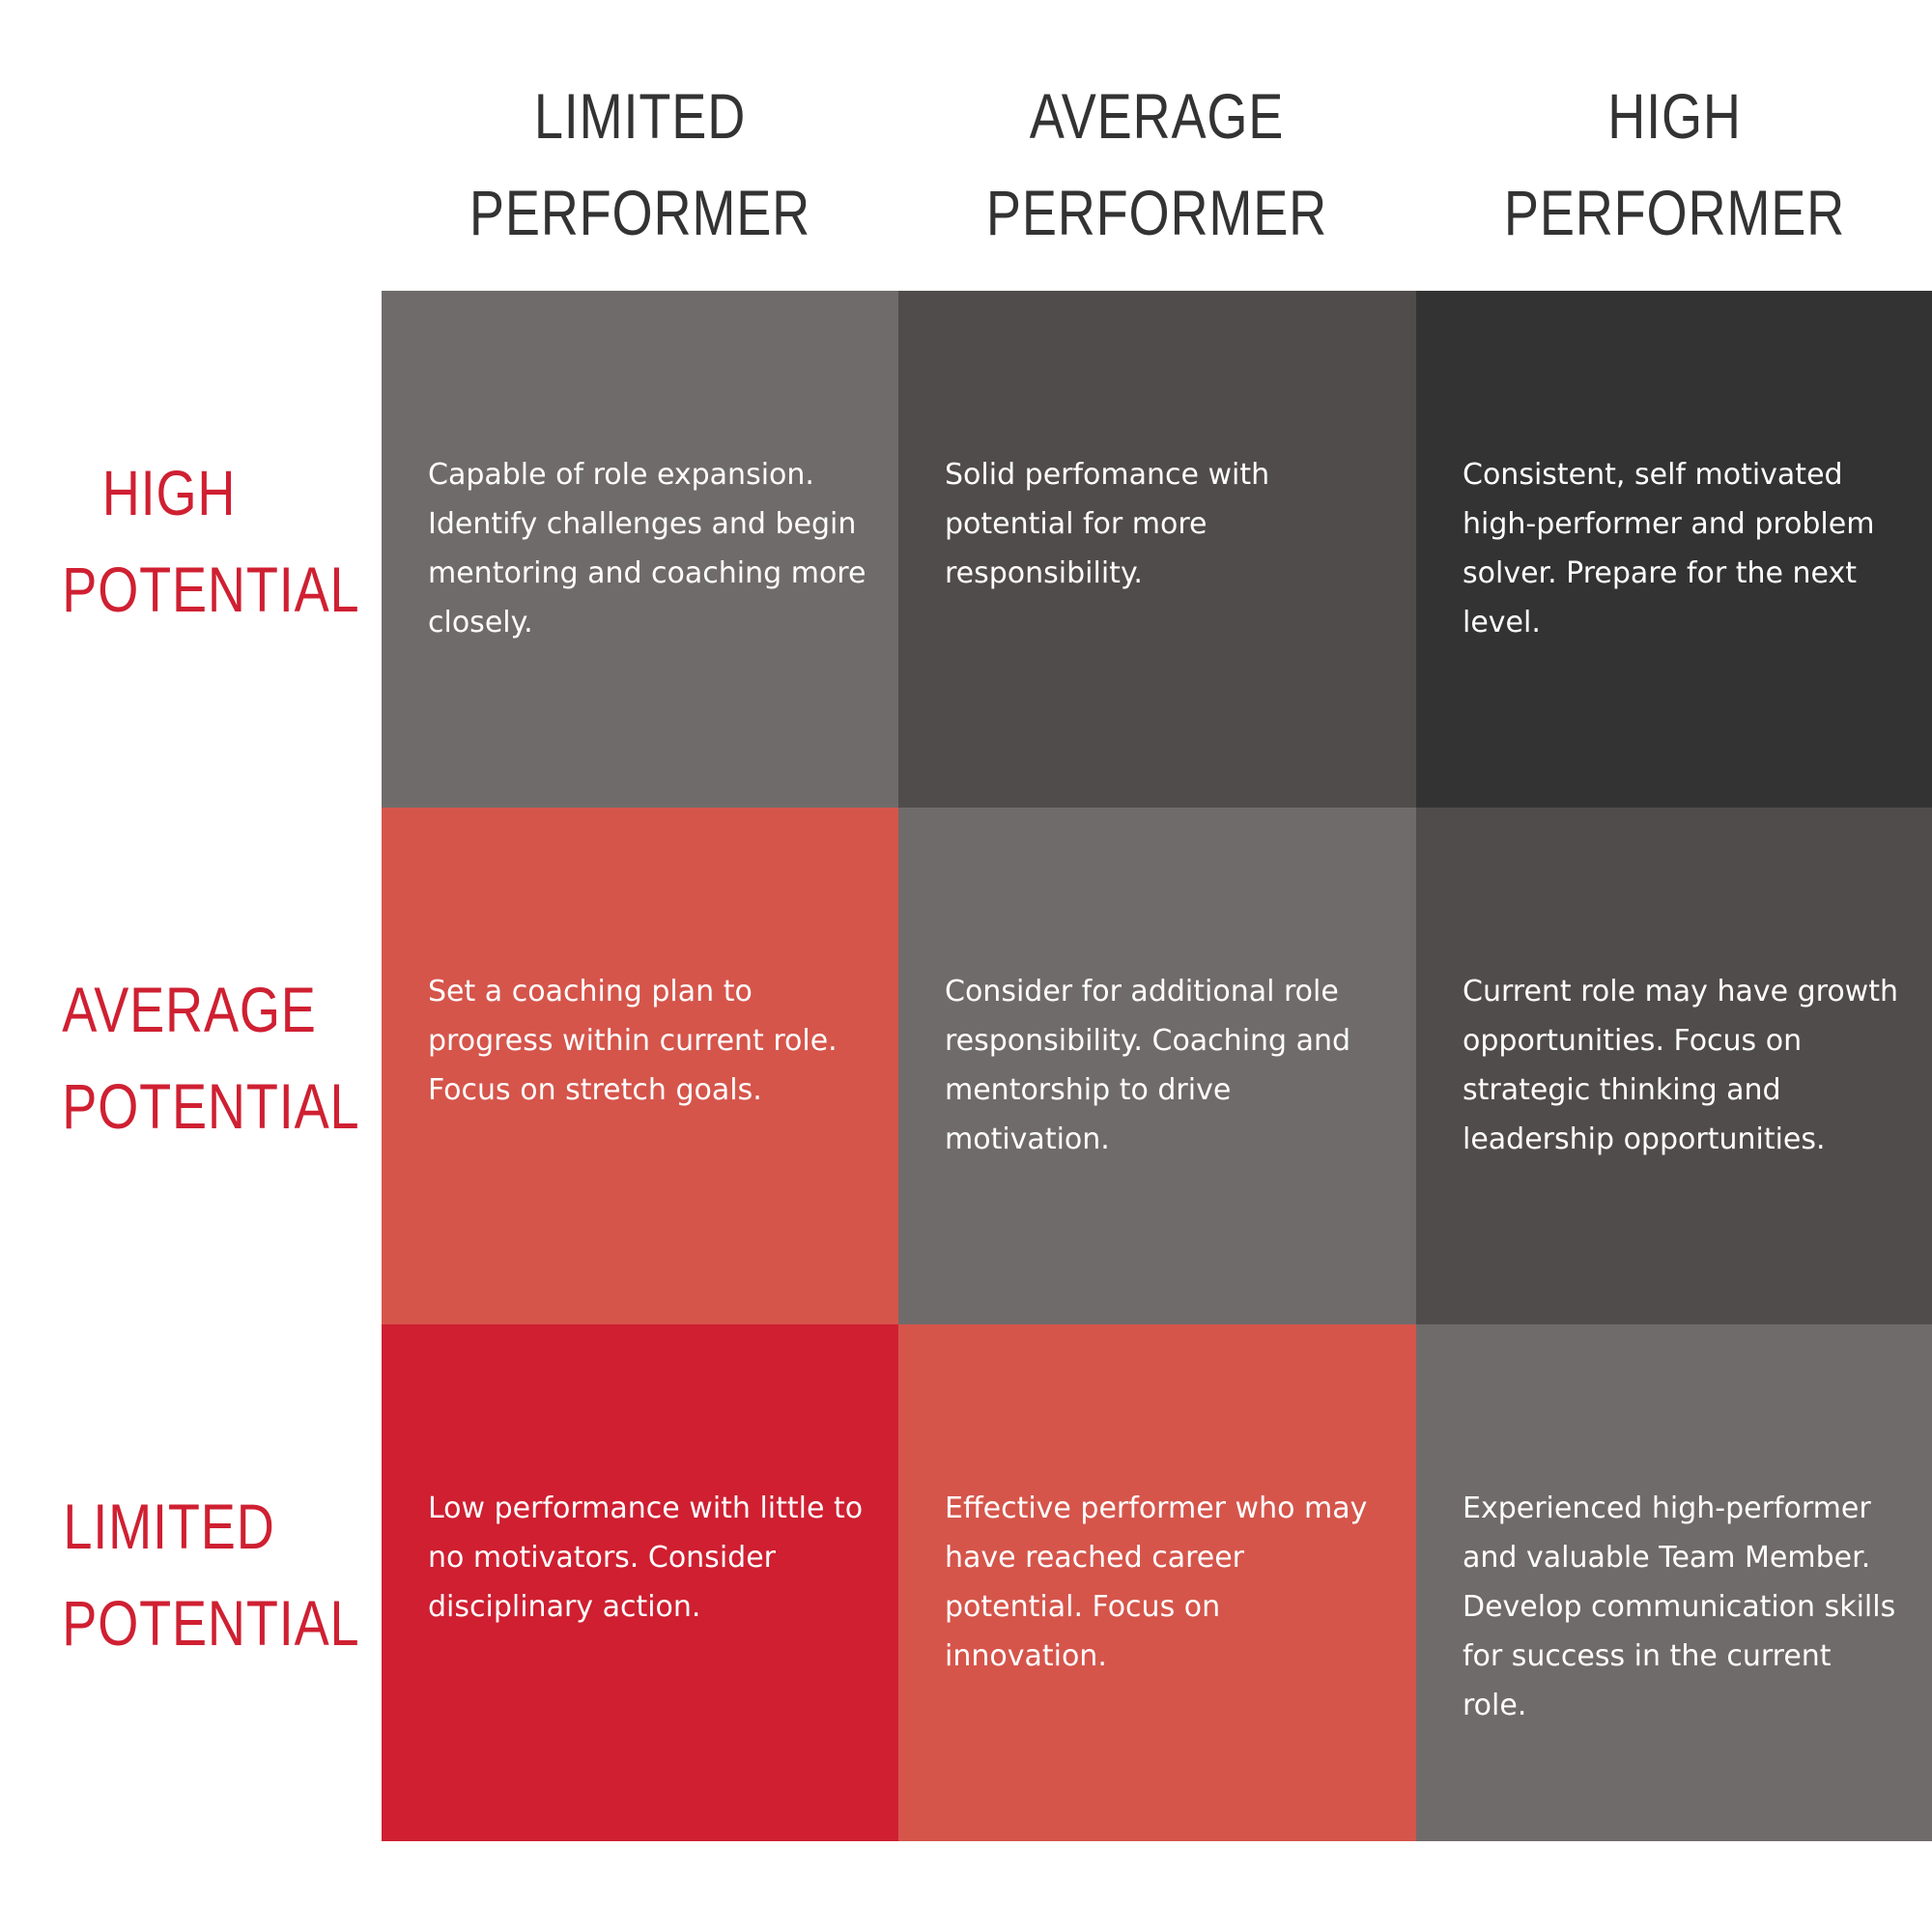  Describe the element at coordinates (1157, 116) in the screenshot. I see `column-header-line1: AVERAGE` at that location.